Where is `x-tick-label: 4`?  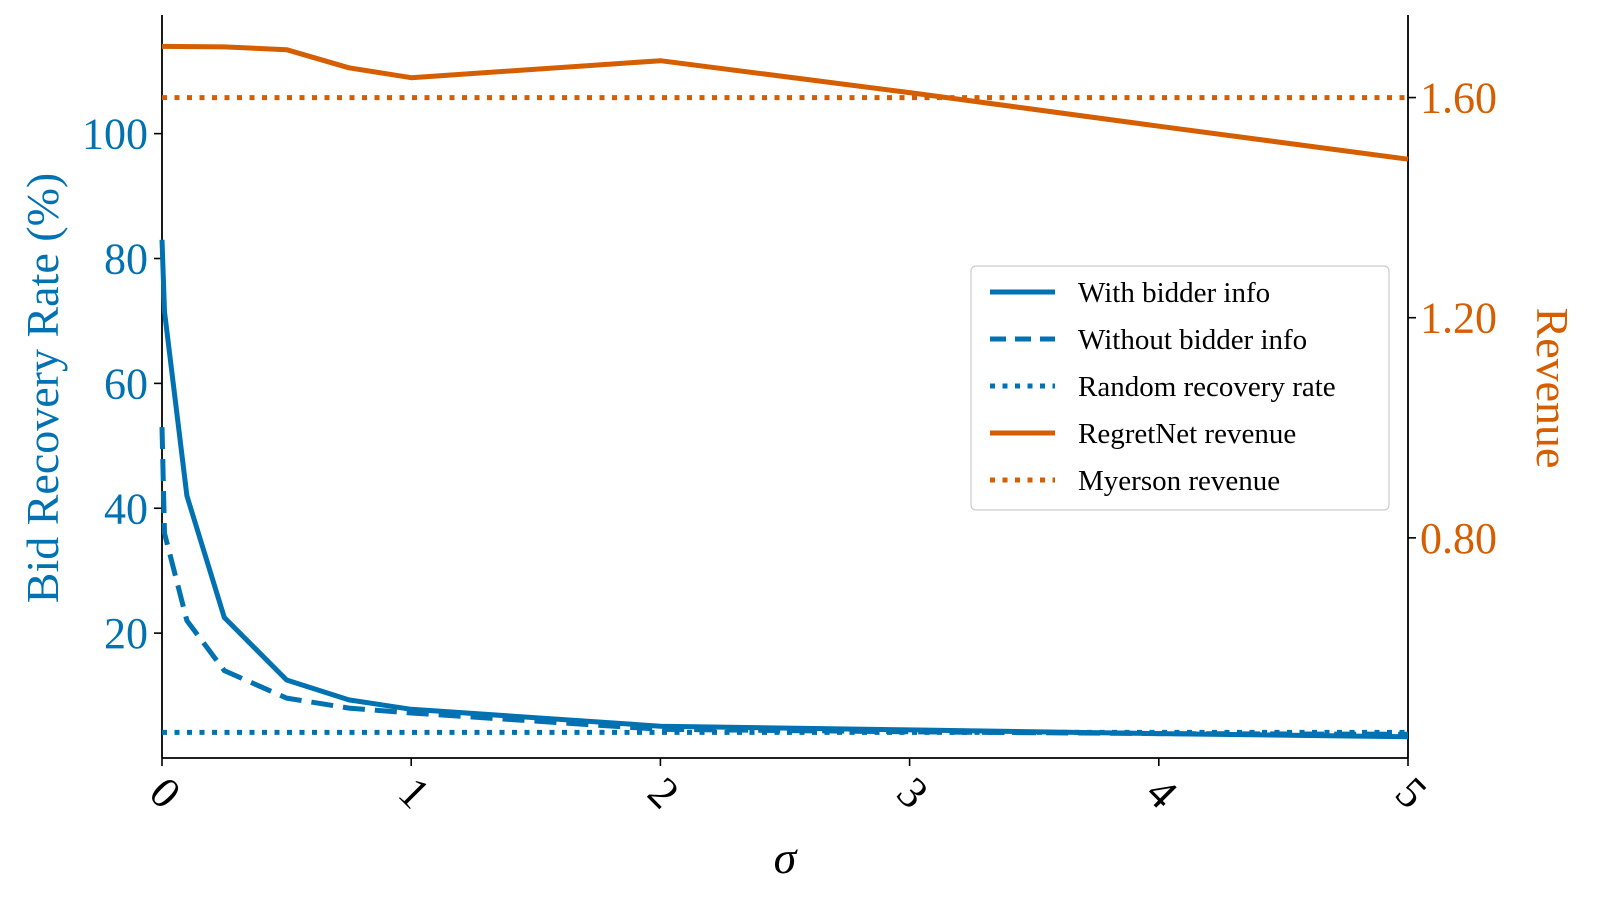 x-tick-label: 4 is located at coordinates (1162, 793).